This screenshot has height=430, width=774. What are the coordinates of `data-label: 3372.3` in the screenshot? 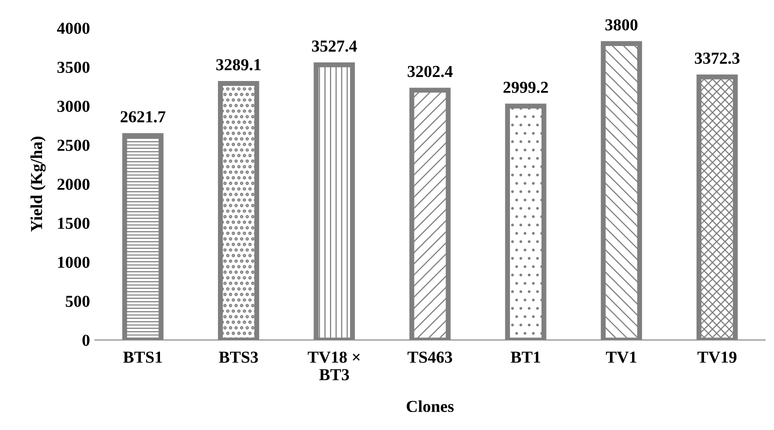 It's located at (717, 58).